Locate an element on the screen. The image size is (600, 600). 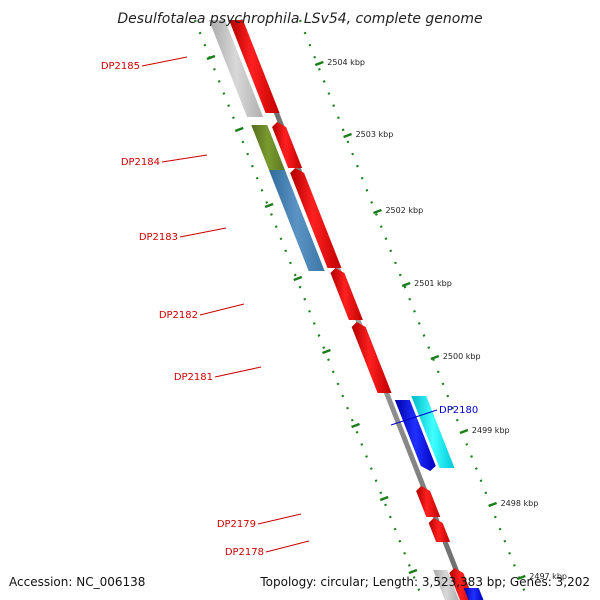
accession-text: Accession: NC_006138 is located at coordinates (77, 582).